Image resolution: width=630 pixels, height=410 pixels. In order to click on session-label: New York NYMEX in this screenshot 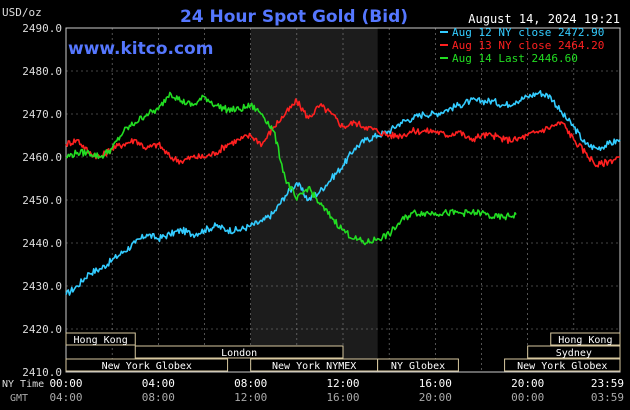, I will do `click(314, 366)`.